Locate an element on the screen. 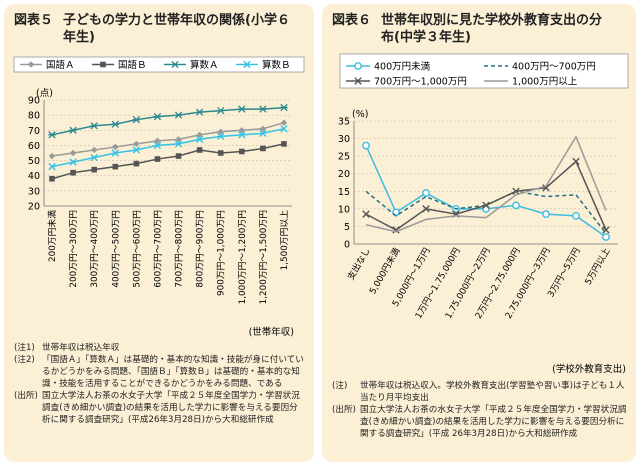 Image resolution: width=640 pixels, height=466 pixels. x-tick-label: 600万円〜700万円 is located at coordinates (157, 249).